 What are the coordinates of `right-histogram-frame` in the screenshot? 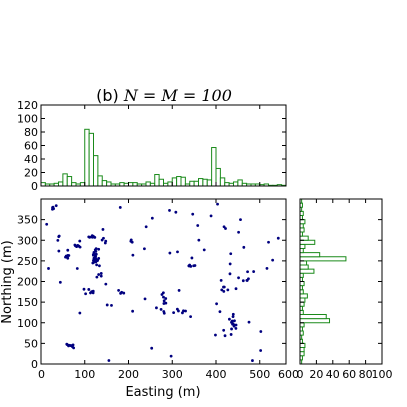 It's located at (341, 281).